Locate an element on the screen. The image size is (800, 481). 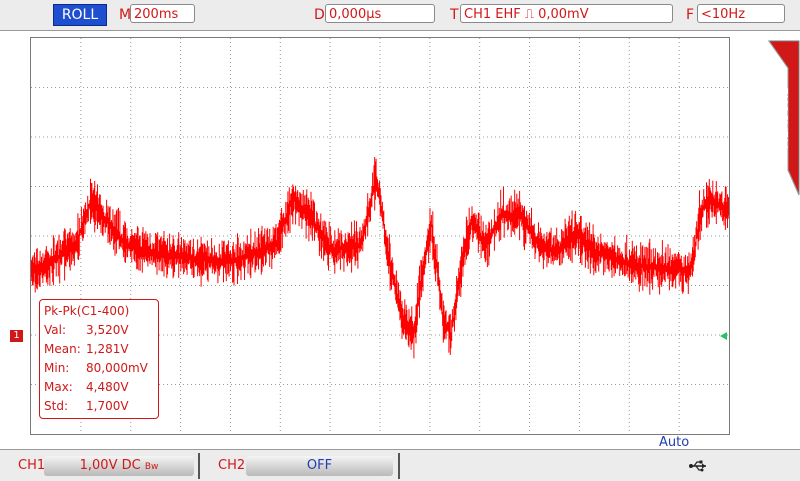
measurement-title: Pk-Pk(C1-400) is located at coordinates (87, 311).